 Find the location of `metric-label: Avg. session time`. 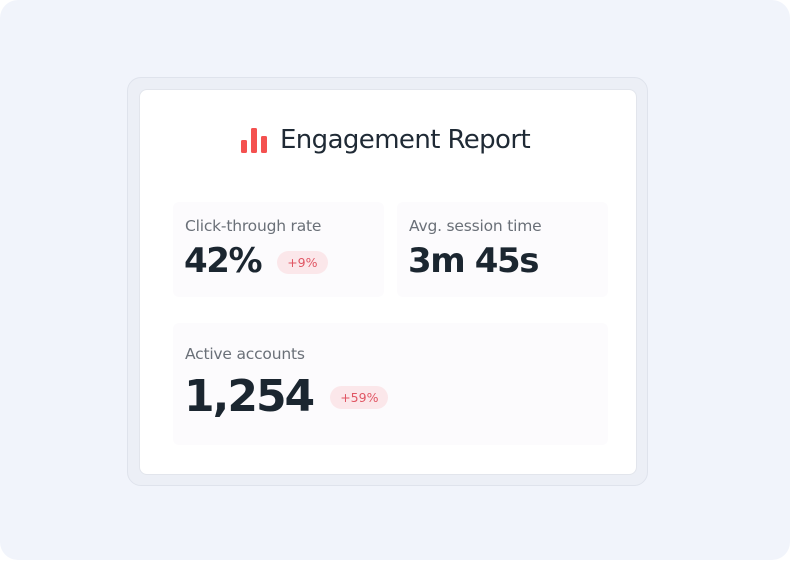

metric-label: Avg. session time is located at coordinates (475, 226).